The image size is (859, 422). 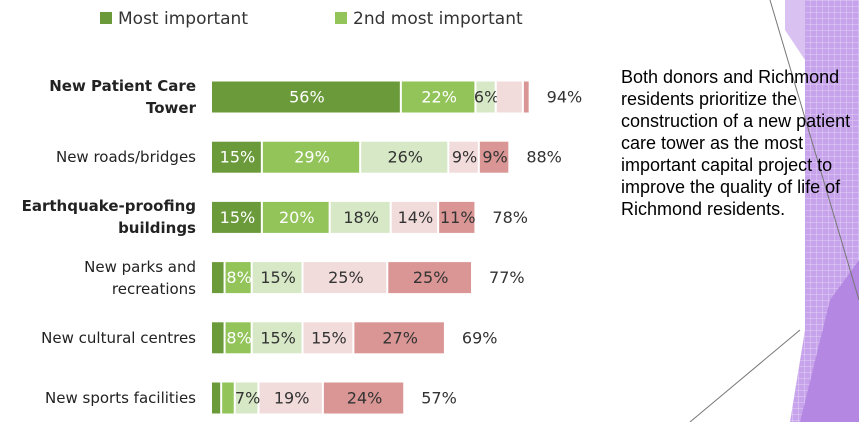 What do you see at coordinates (438, 19) in the screenshot?
I see `legend-label: 2nd most important` at bounding box center [438, 19].